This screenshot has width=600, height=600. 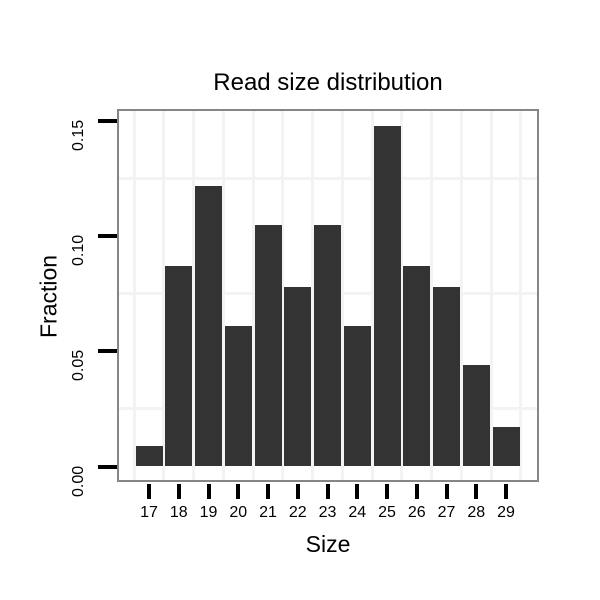 I want to click on x-tick-label: 29, so click(x=506, y=512).